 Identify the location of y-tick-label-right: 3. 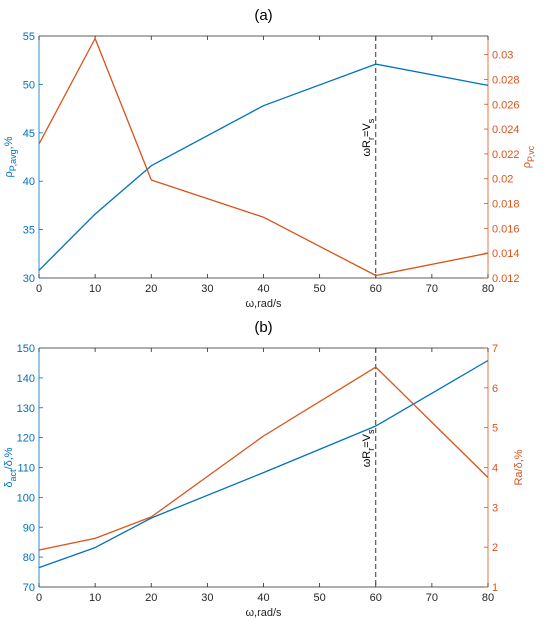
(495, 508).